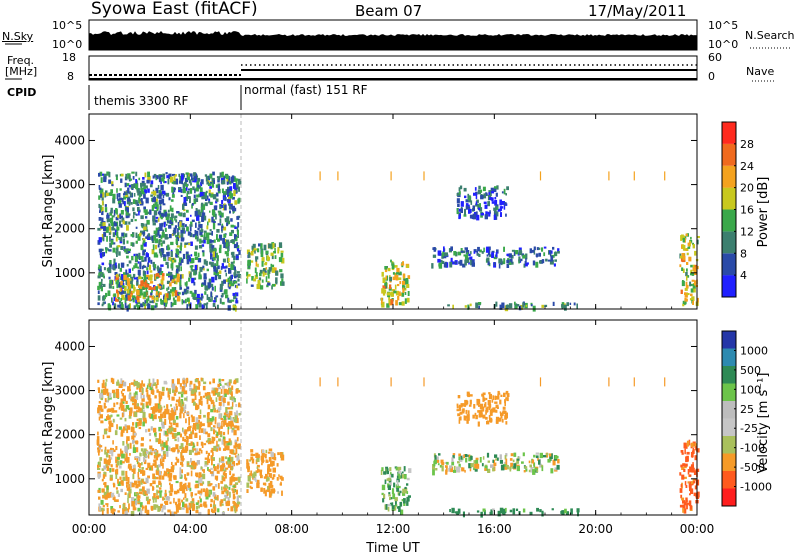 This screenshot has width=800, height=554. What do you see at coordinates (424, 176) in the screenshot?
I see `power-streak` at bounding box center [424, 176].